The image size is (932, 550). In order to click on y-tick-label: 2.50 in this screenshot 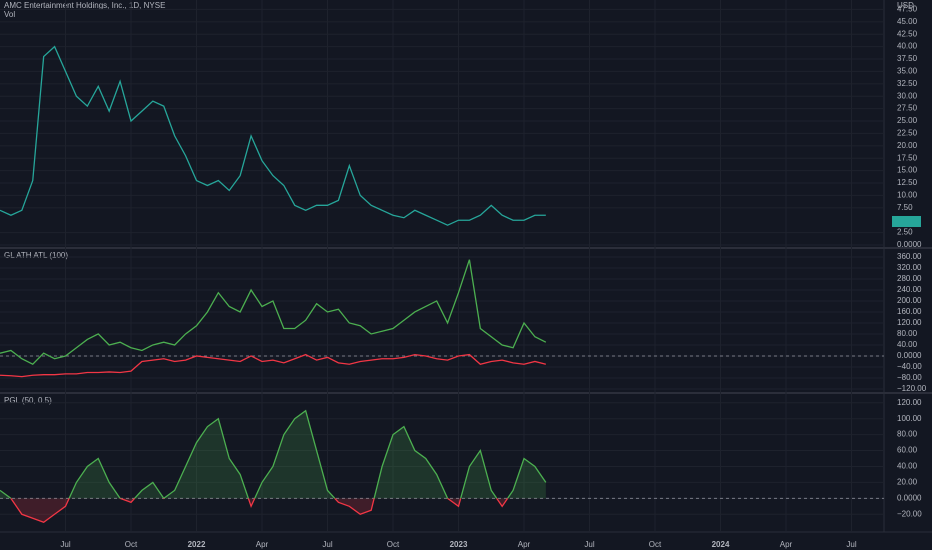, I will do `click(905, 232)`.